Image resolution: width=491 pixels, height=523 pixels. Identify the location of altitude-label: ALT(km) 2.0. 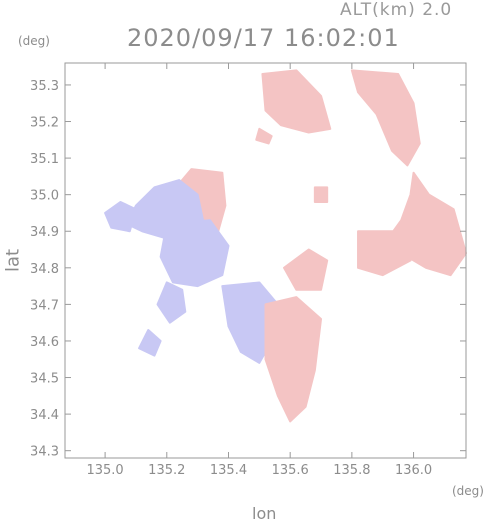
(396, 10).